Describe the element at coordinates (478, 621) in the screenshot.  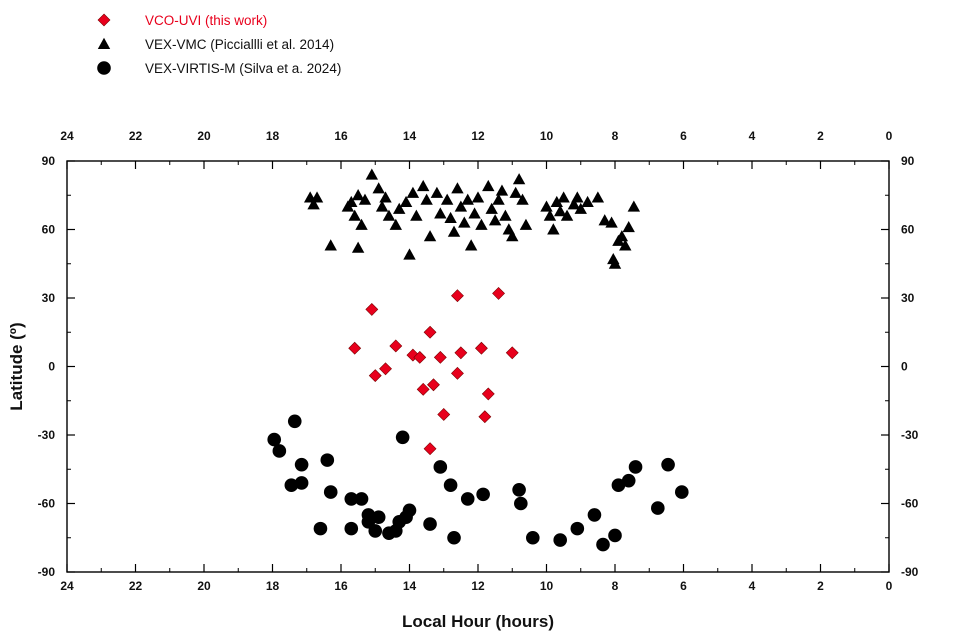
I see `x-axis-title: Local Hour (hours)` at that location.